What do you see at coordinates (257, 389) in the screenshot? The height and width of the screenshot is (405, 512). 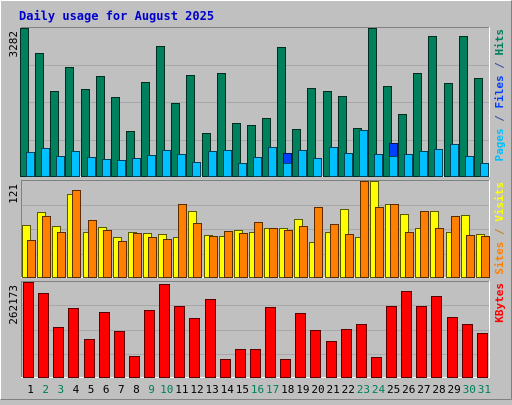 I see `x-tick-label-day-16: 16` at bounding box center [257, 389].